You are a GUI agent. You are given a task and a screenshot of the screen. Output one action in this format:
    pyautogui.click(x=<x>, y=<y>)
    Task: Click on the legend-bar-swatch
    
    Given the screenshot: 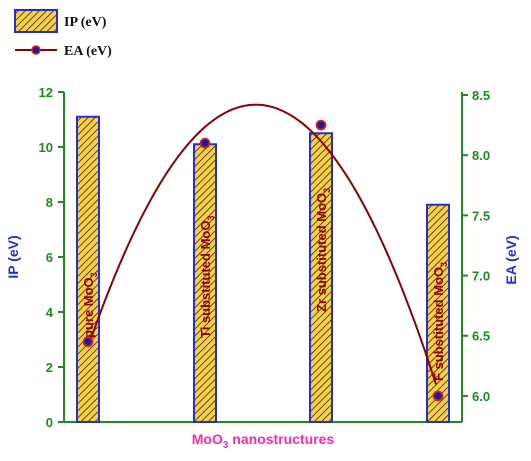 What is the action you would take?
    pyautogui.click(x=36, y=21)
    